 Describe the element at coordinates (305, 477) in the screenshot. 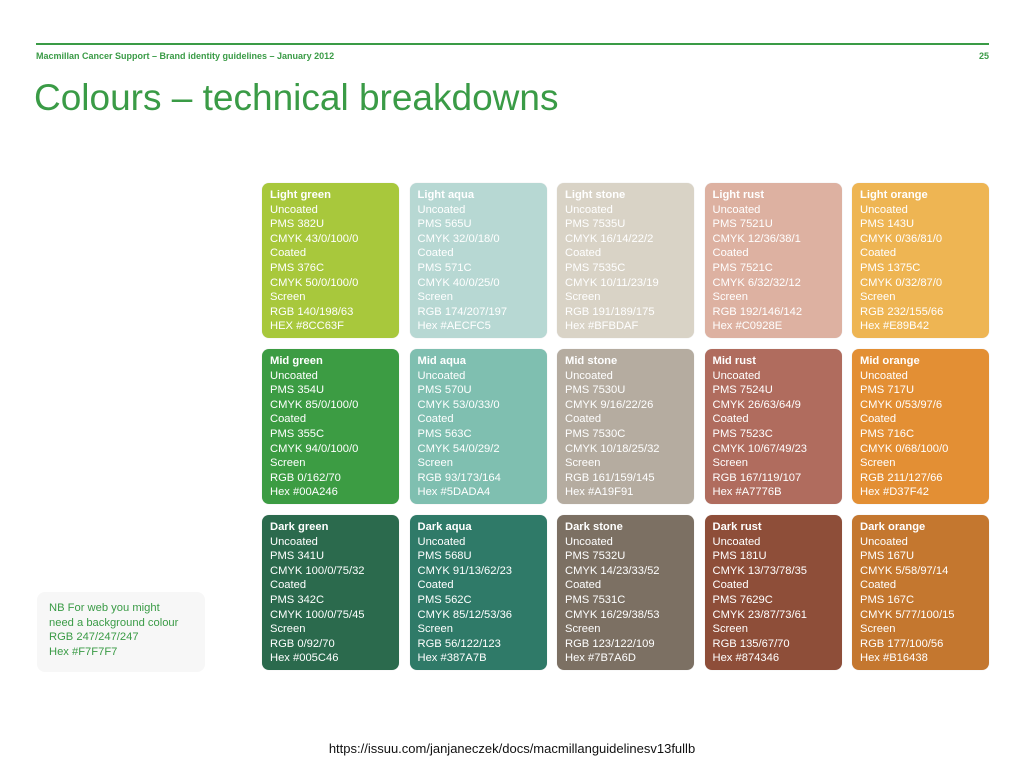

I see `swatch-spec-line: RGB 0/162/70` at that location.